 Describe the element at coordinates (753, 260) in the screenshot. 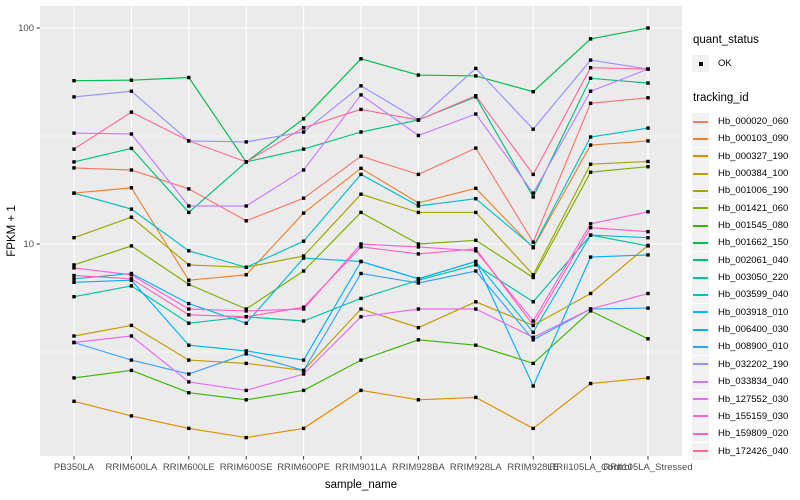

I see `legend-label: Hb_002061_040` at that location.